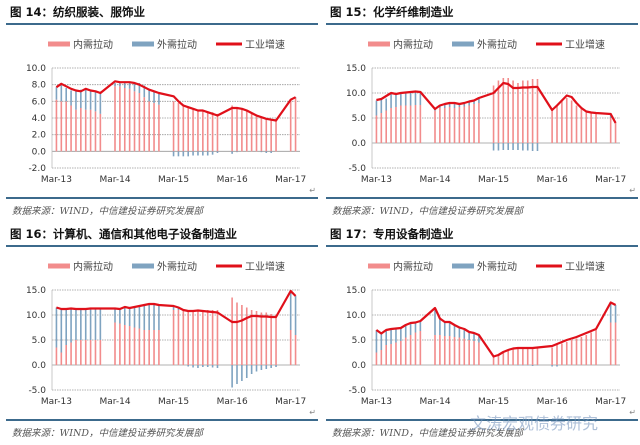  Describe the element at coordinates (166, 44) in the screenshot. I see `legend: 内需拉动 外需拉动 工业增速` at that location.